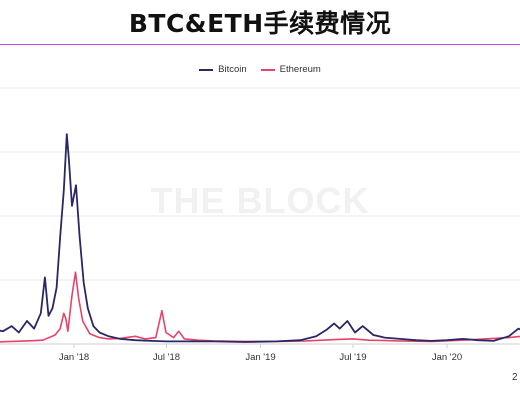  What do you see at coordinates (206, 69) in the screenshot?
I see `legend-swatch-bitcoin` at bounding box center [206, 69].